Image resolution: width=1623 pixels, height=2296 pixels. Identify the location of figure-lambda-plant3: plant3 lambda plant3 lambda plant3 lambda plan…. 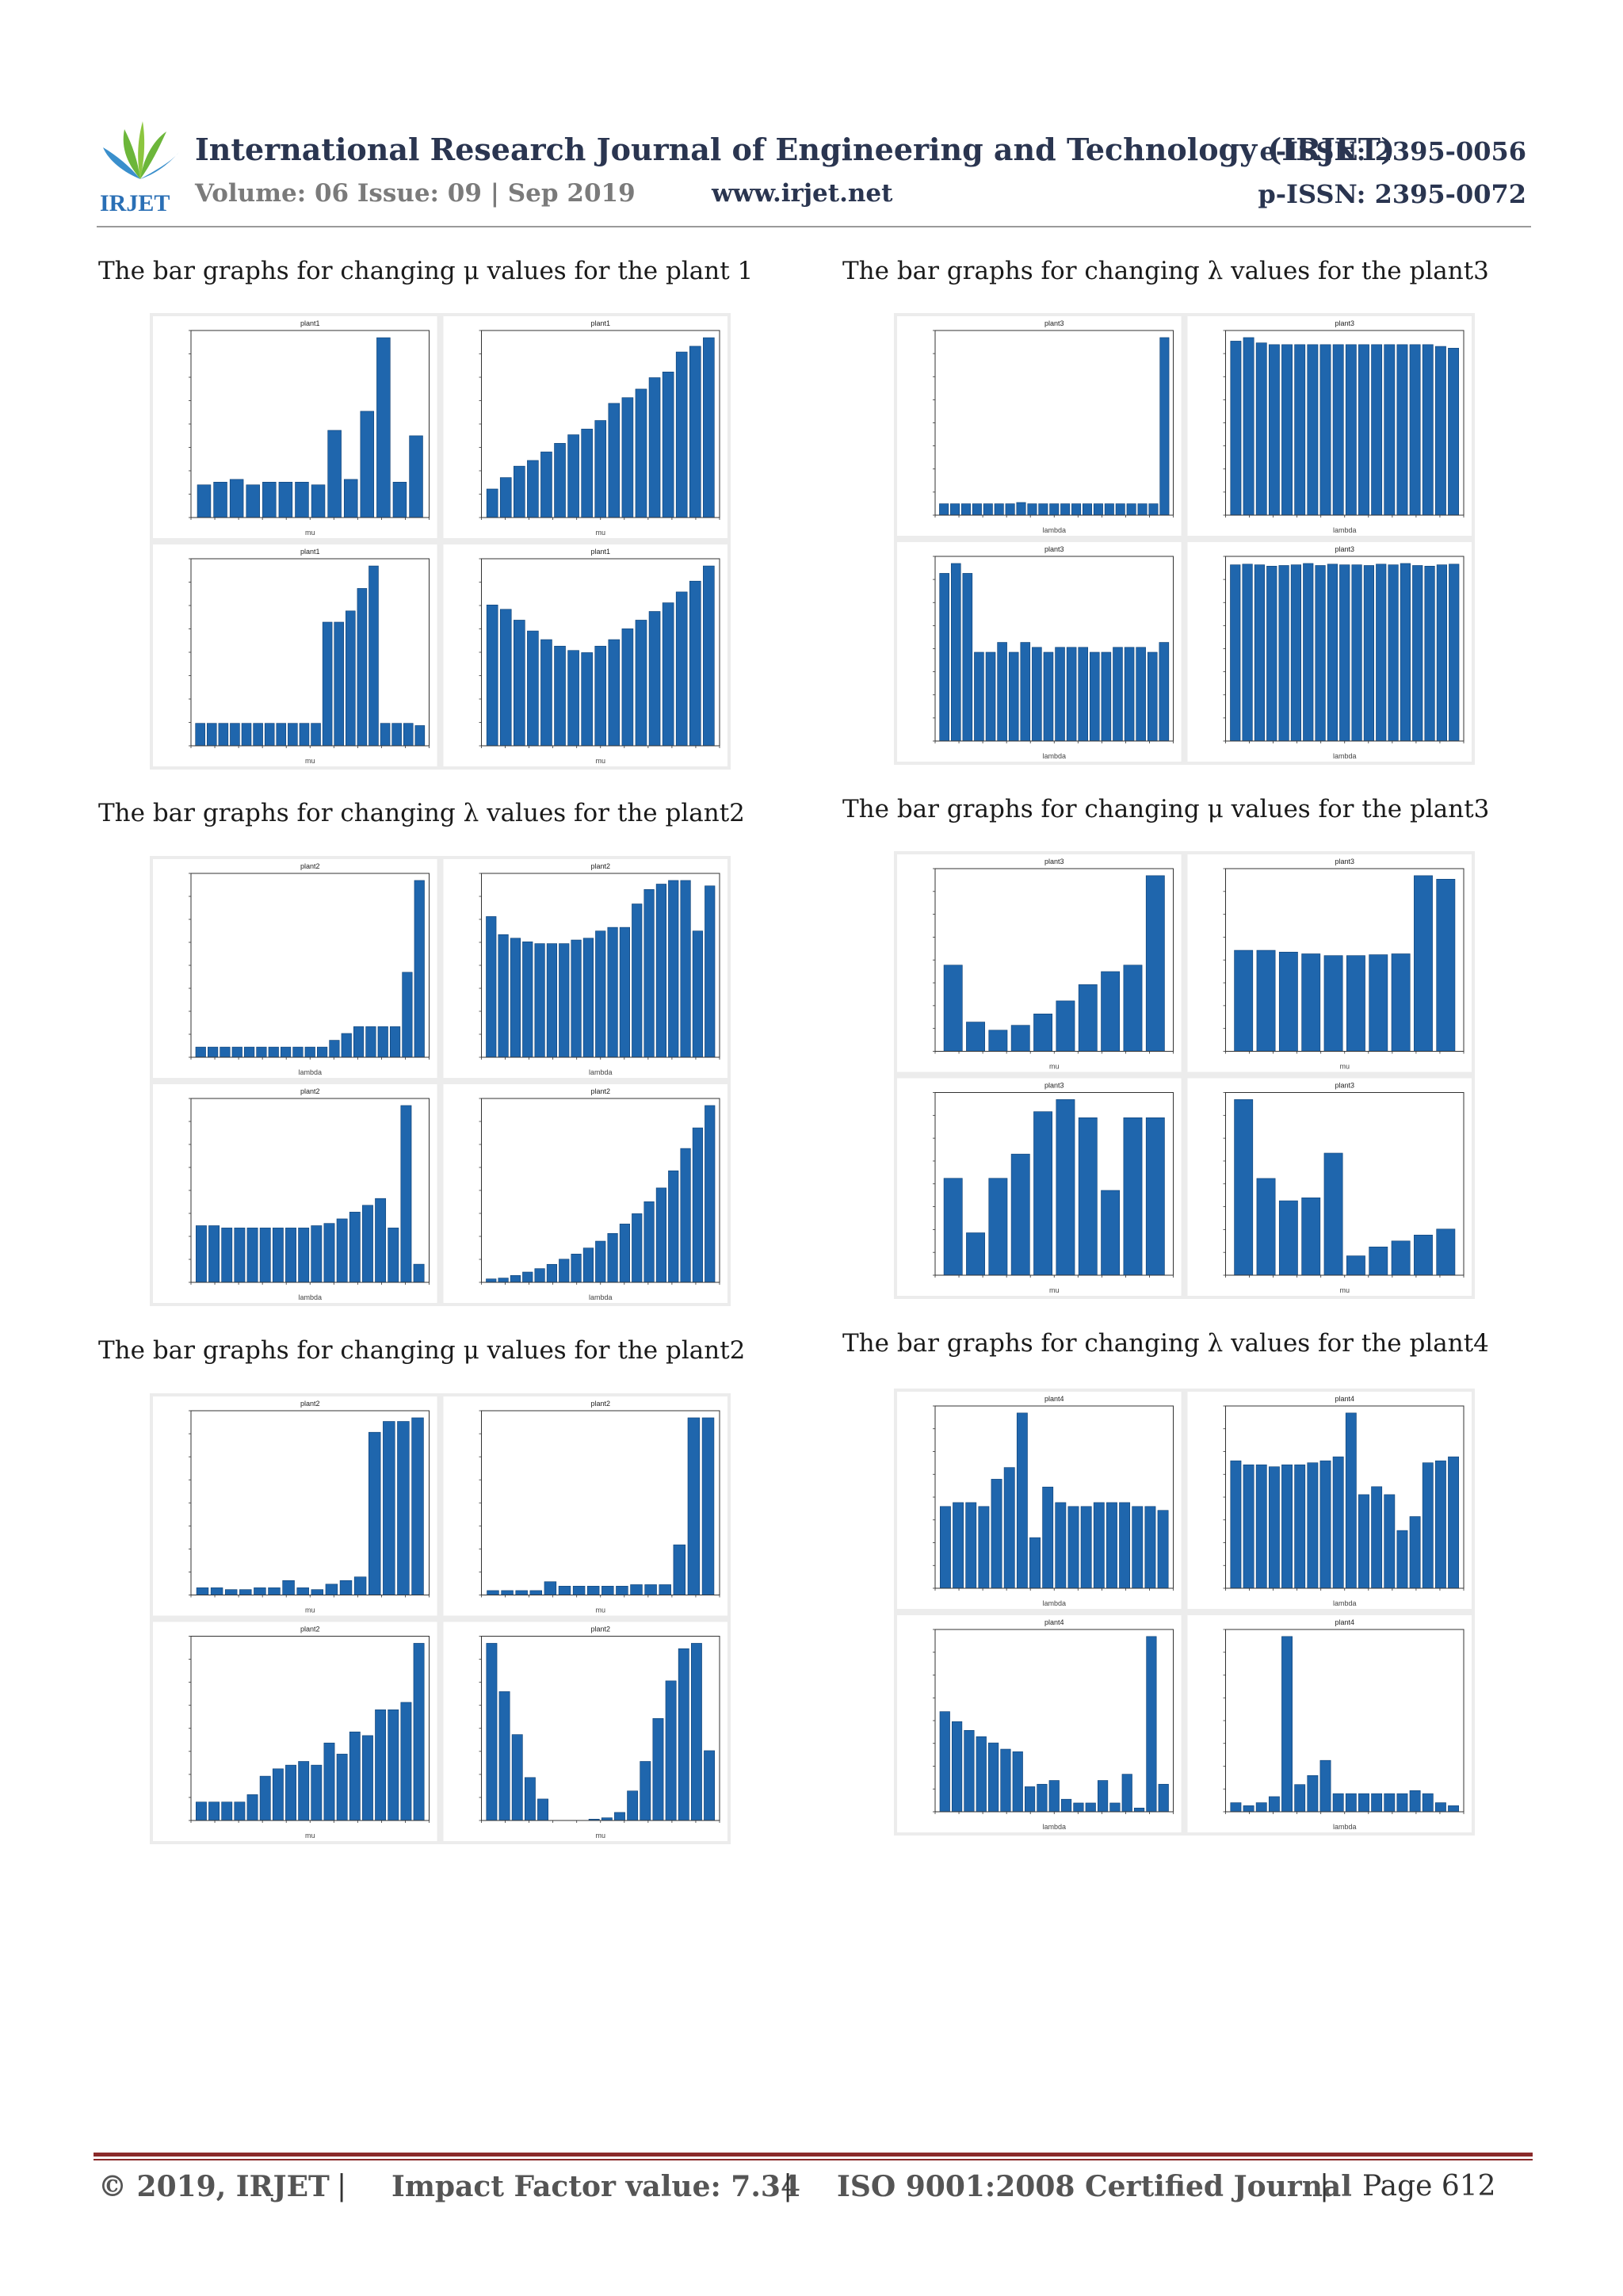
(1184, 539).